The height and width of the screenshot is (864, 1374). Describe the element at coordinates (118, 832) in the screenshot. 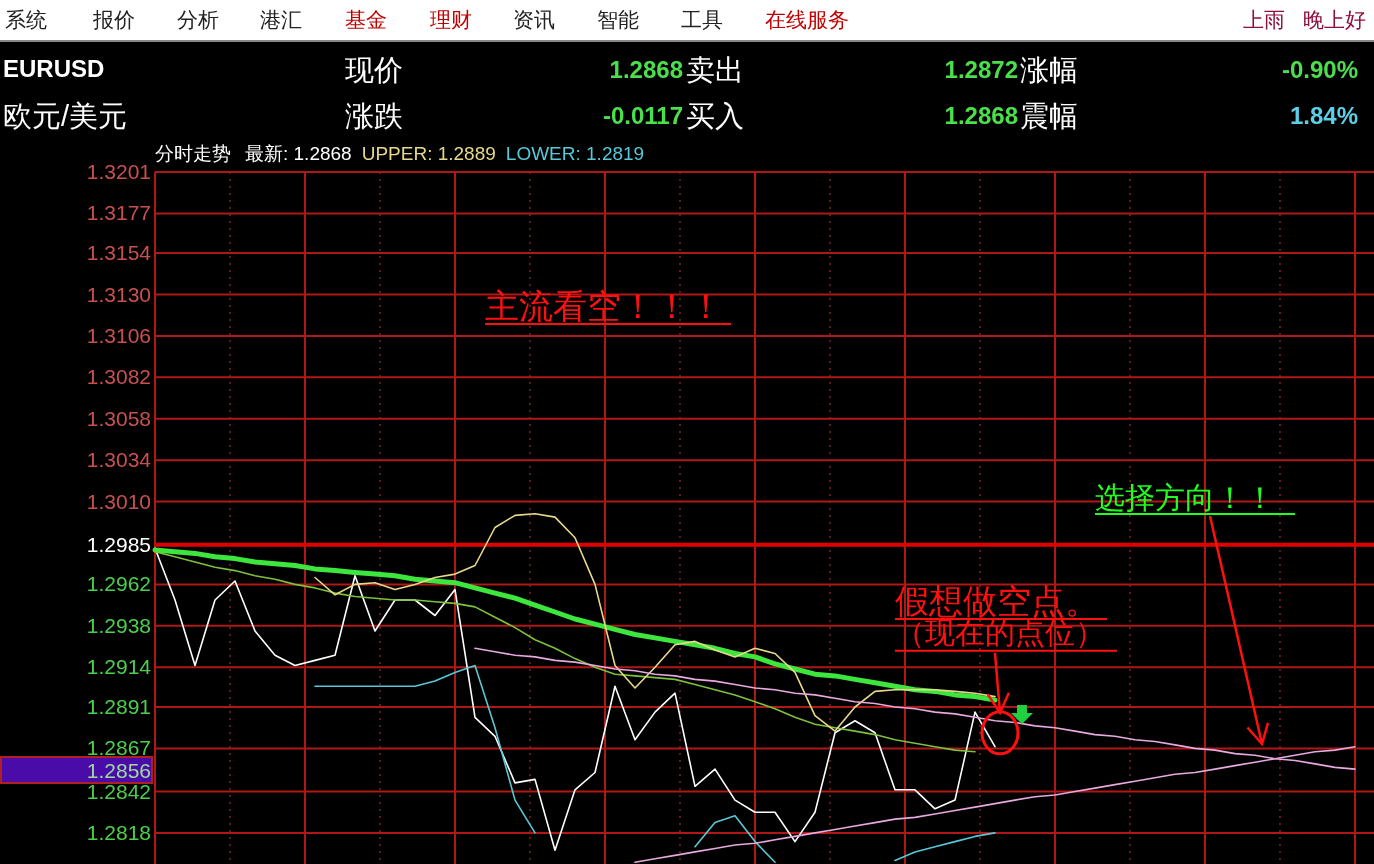

I see `y-tick-label: 1.2818` at that location.